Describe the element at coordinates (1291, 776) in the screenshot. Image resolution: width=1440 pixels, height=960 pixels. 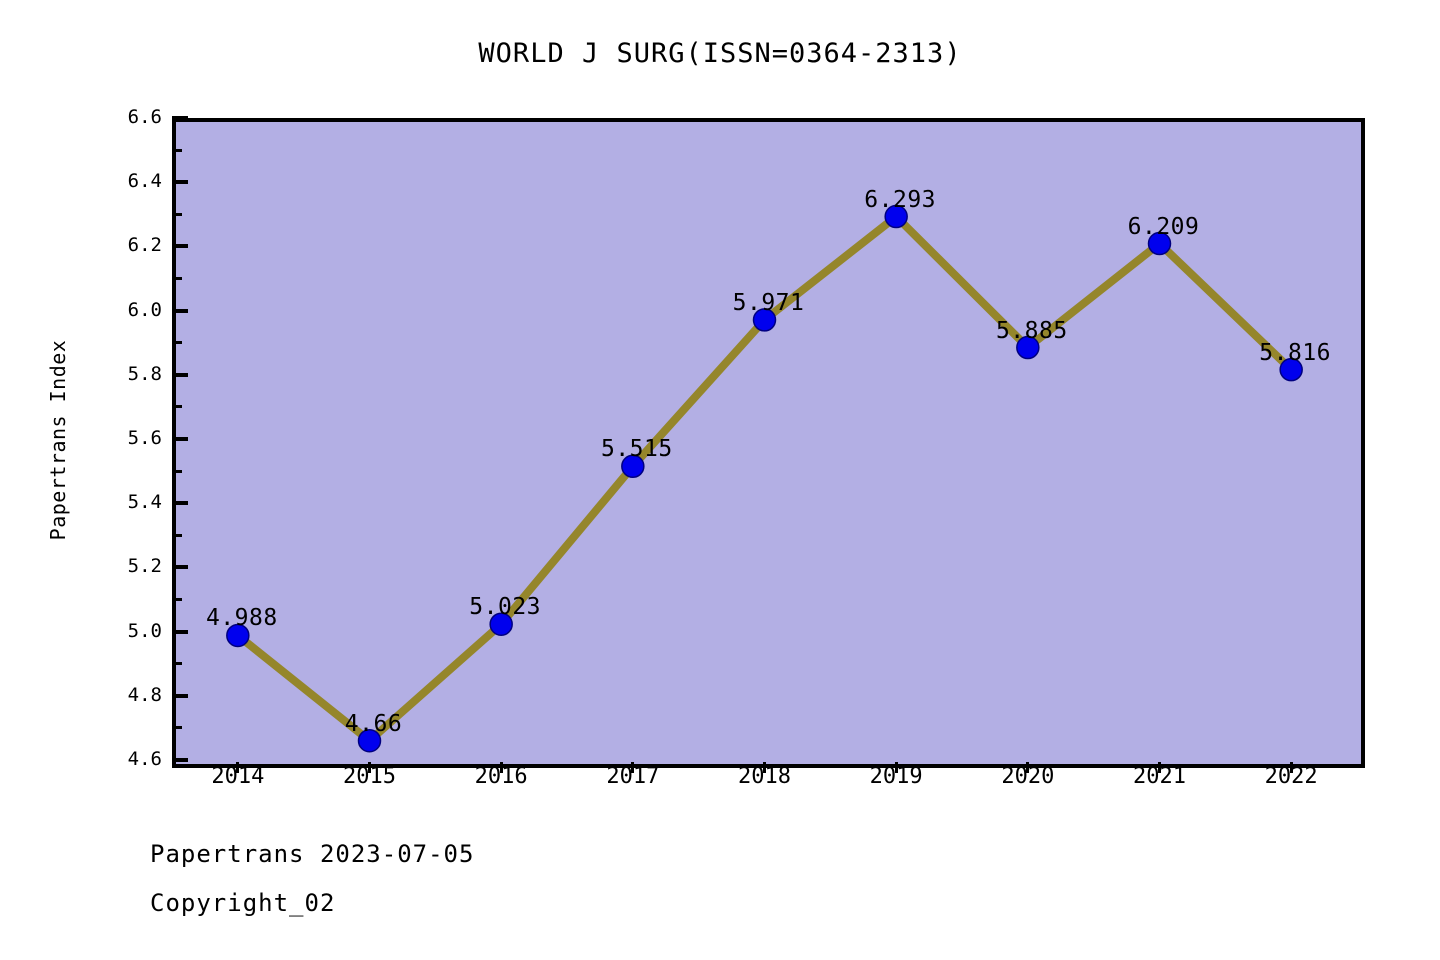
I see `x-axis-tick-label: 2022` at that location.